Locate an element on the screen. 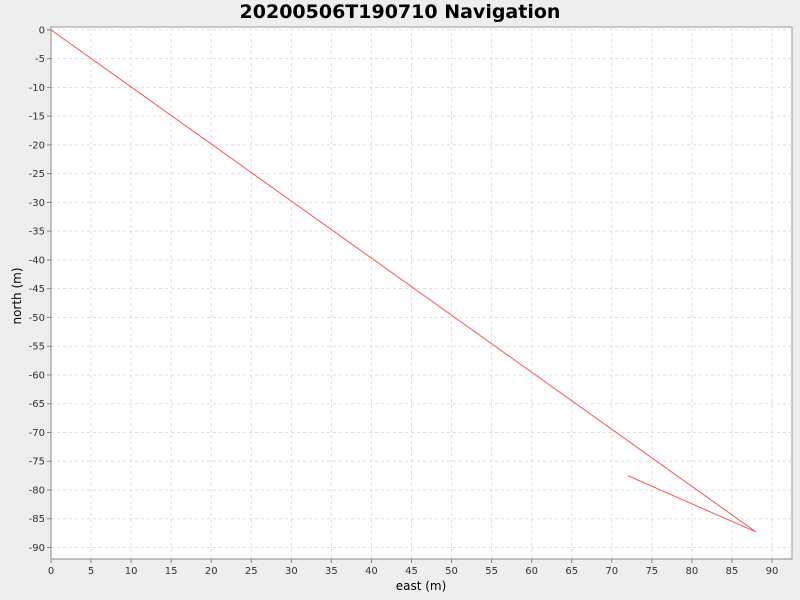 The image size is (800, 600). y-tick-label: -65 is located at coordinates (37, 404).